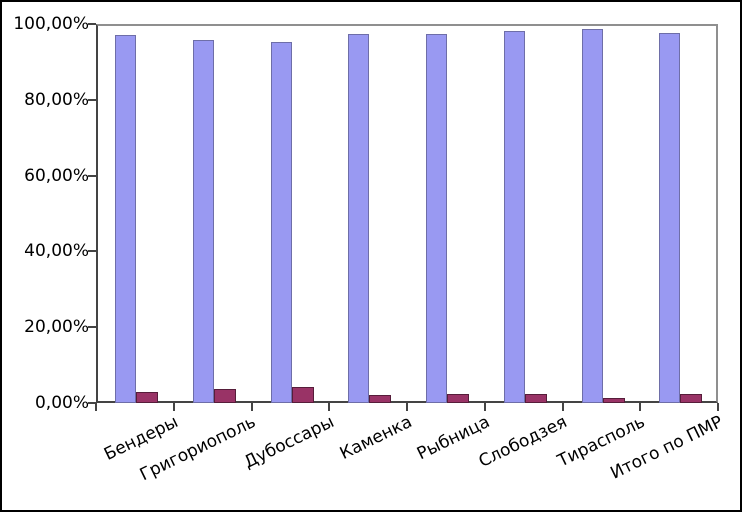  I want to click on y-axis-label: 80,00%, so click(56, 99).